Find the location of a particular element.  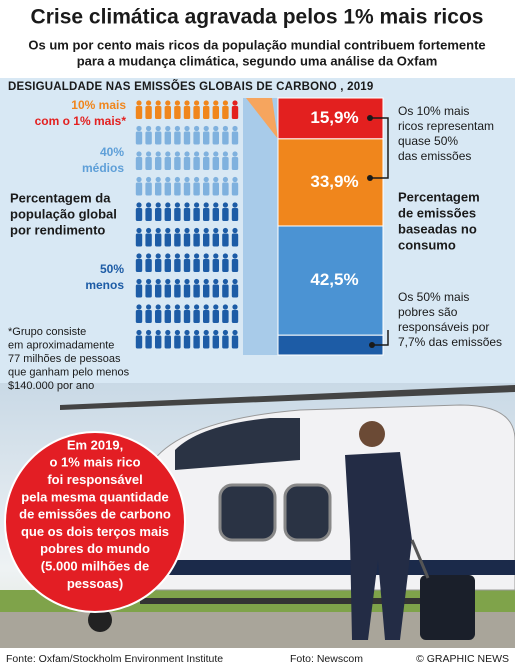

pop-label: 50% is located at coordinates (112, 269).